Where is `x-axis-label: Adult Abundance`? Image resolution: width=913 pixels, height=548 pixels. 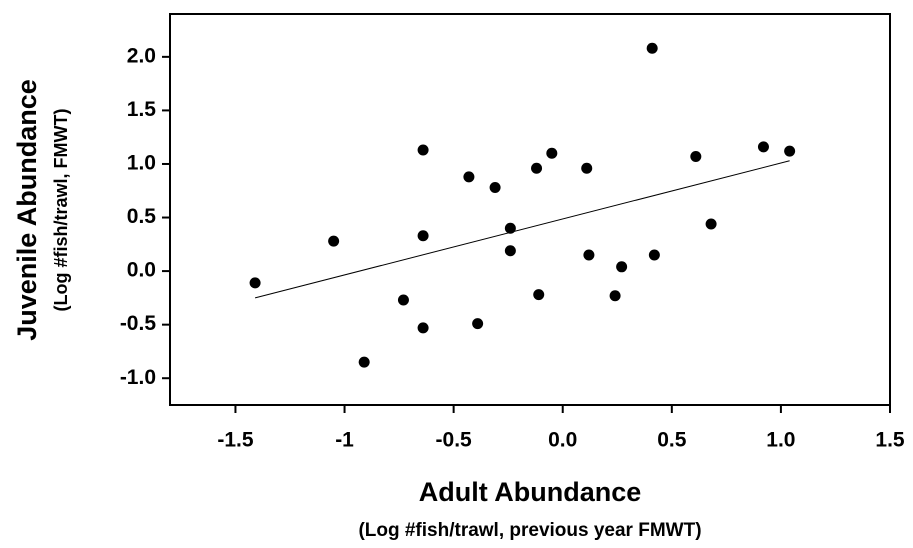 x-axis-label: Adult Abundance is located at coordinates (530, 492).